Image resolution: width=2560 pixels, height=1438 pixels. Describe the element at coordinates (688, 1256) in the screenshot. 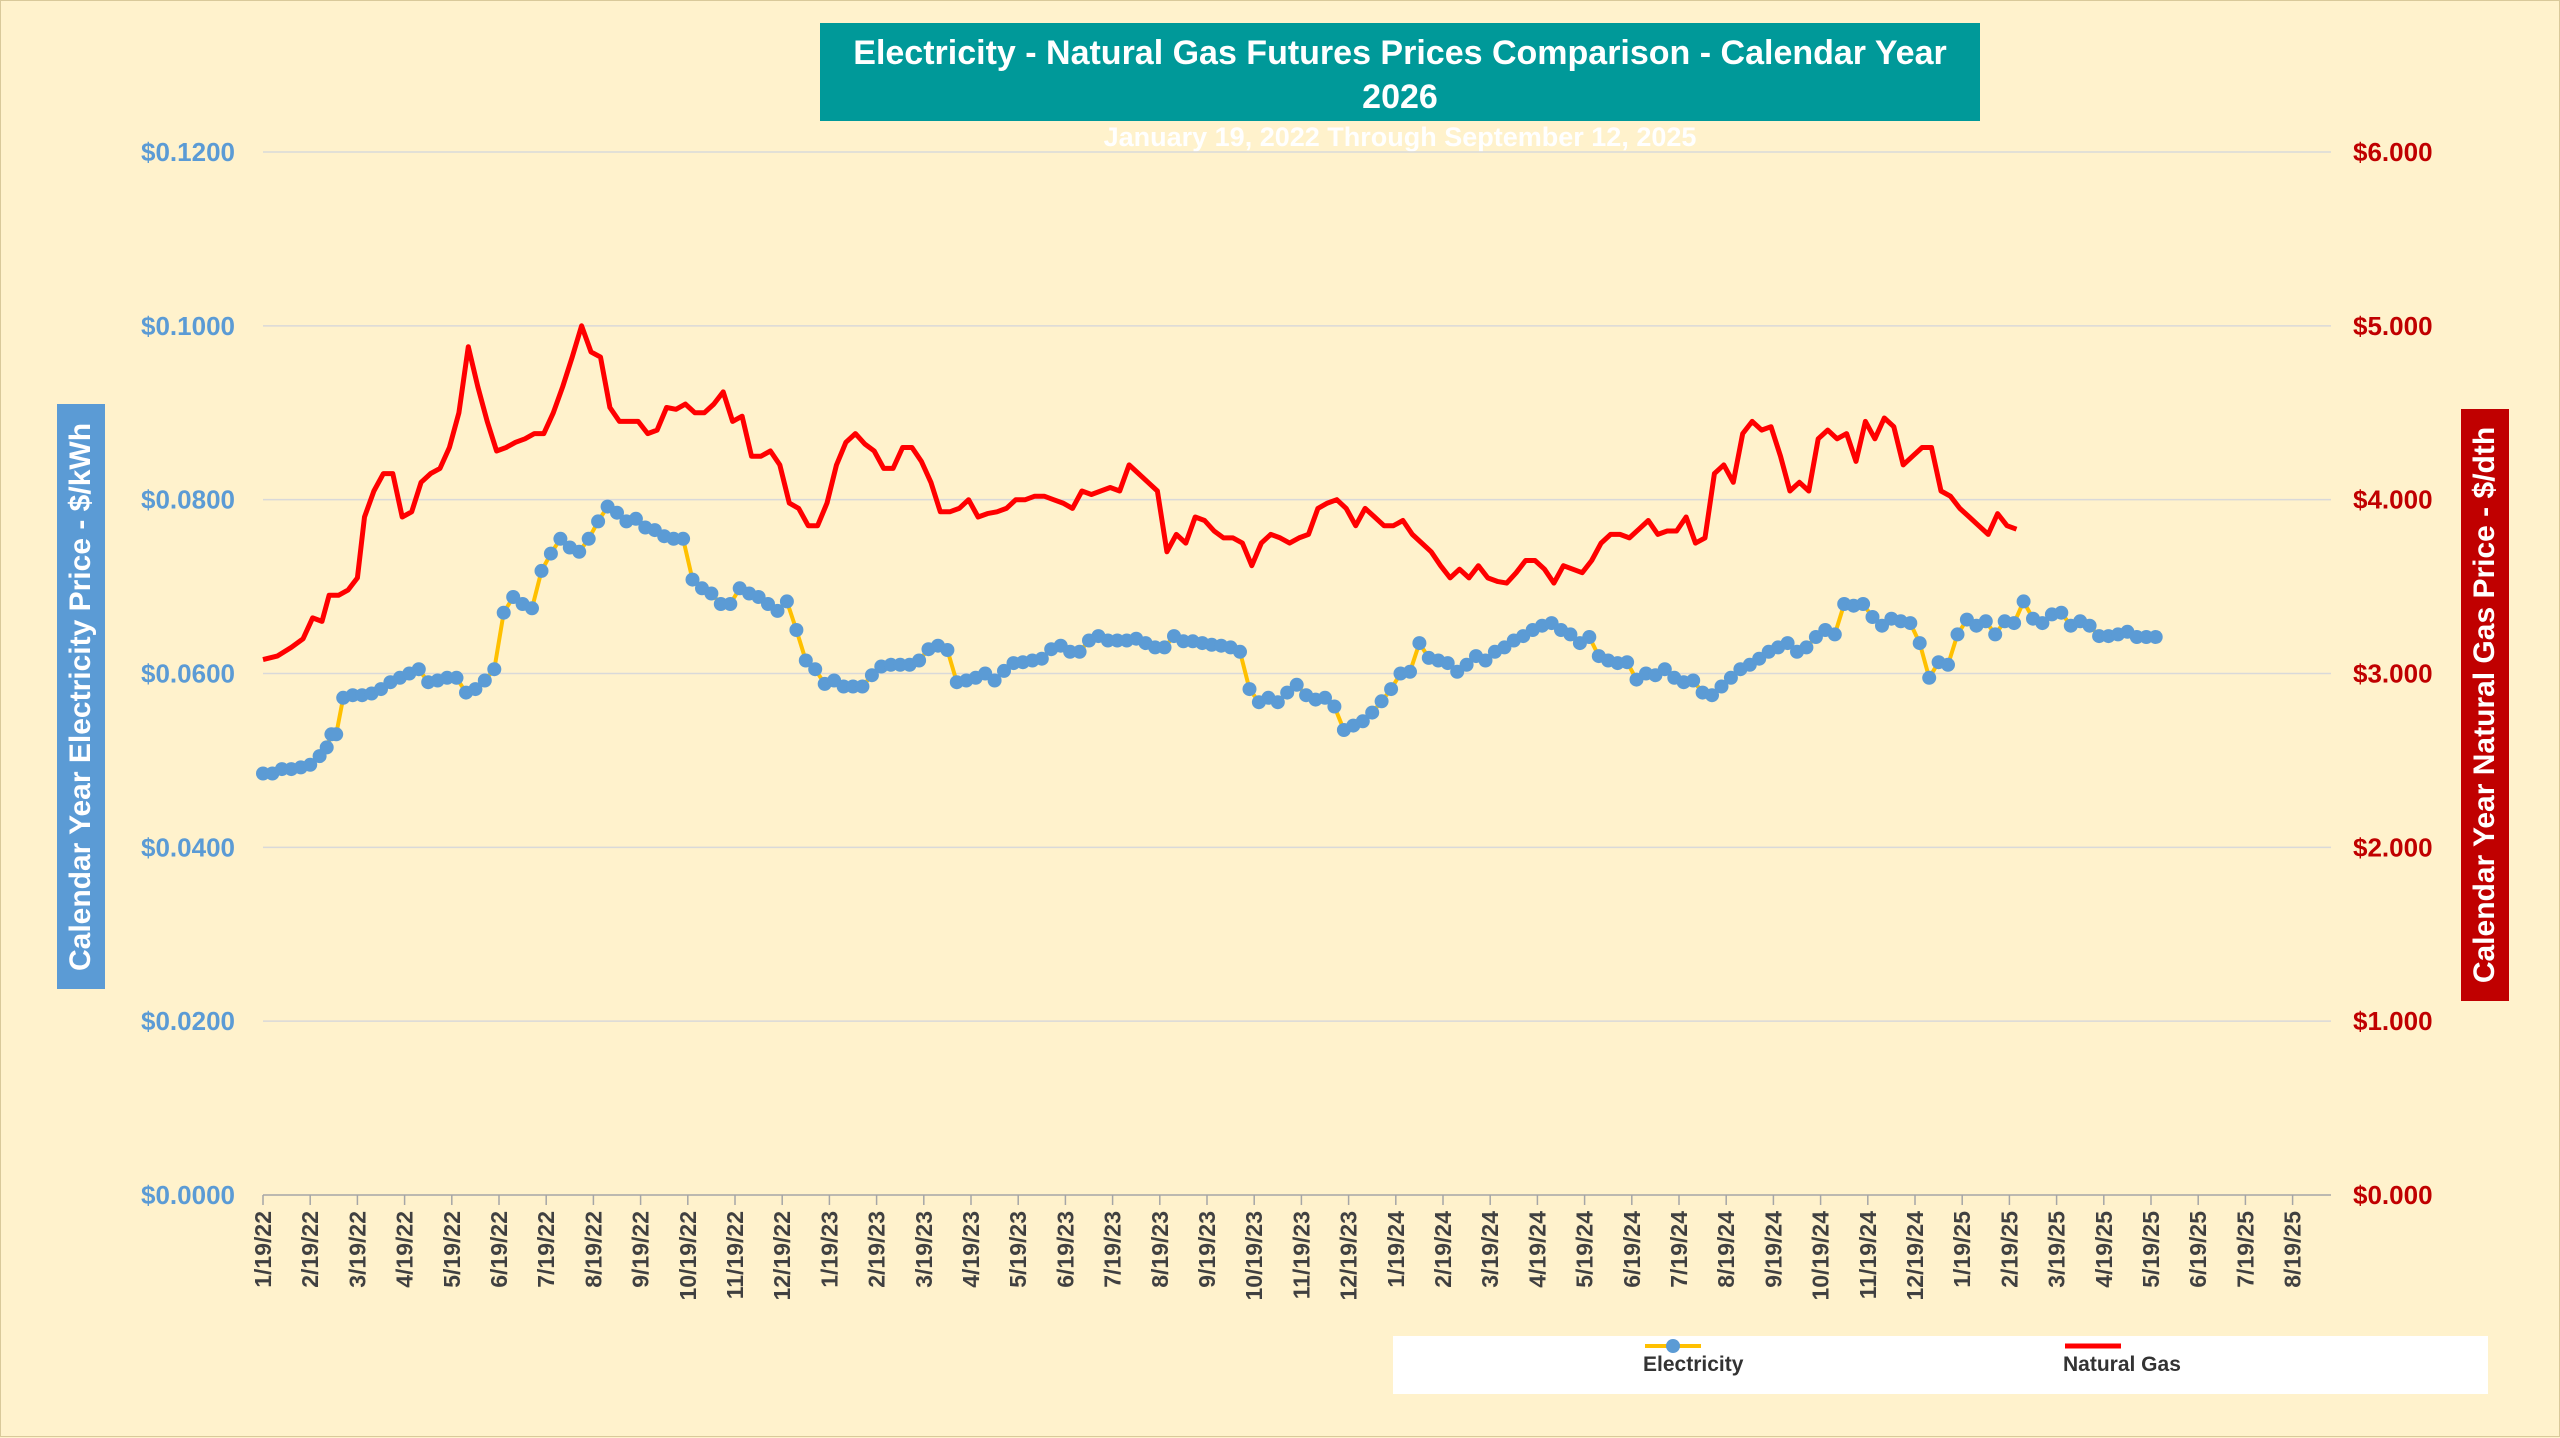

I see `x-tick-label: 10/19/22` at that location.